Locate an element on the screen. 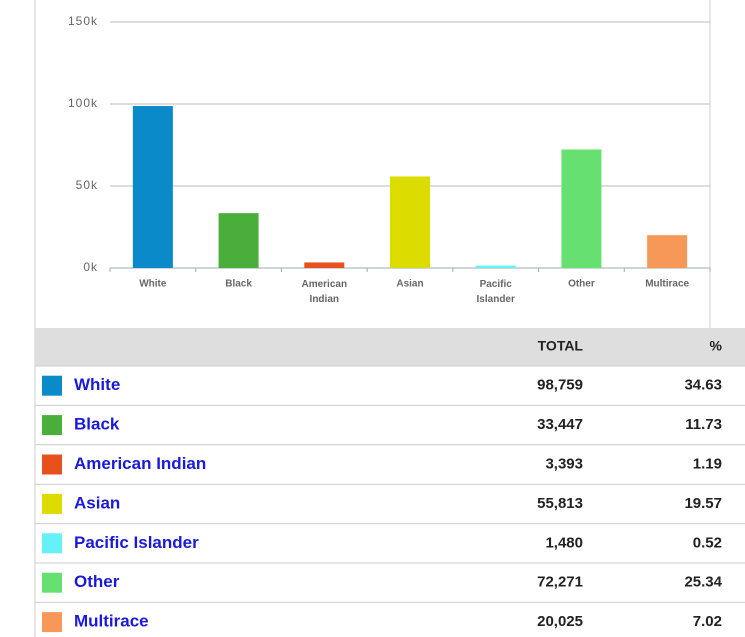 Image resolution: width=745 pixels, height=637 pixels. row-total: 72,271 is located at coordinates (560, 582).